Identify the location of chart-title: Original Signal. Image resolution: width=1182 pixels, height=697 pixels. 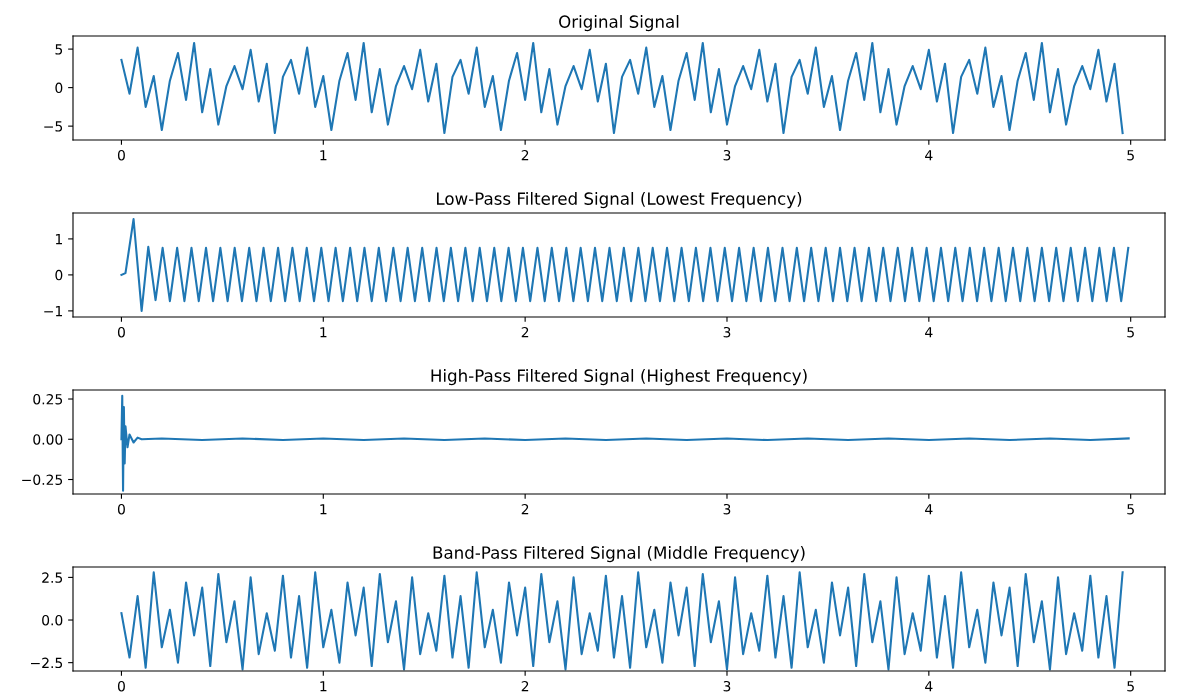
(619, 23).